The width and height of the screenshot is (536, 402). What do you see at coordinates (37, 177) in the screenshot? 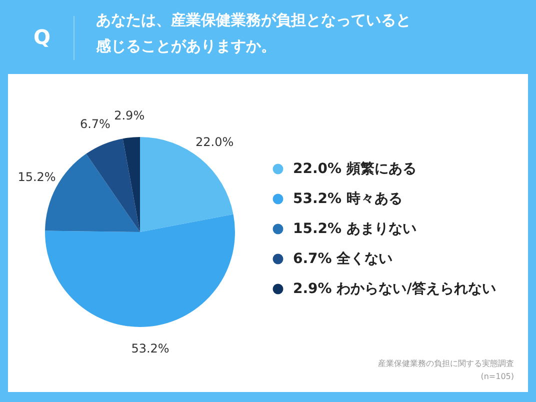
I see `data-label: 15.2%` at bounding box center [37, 177].